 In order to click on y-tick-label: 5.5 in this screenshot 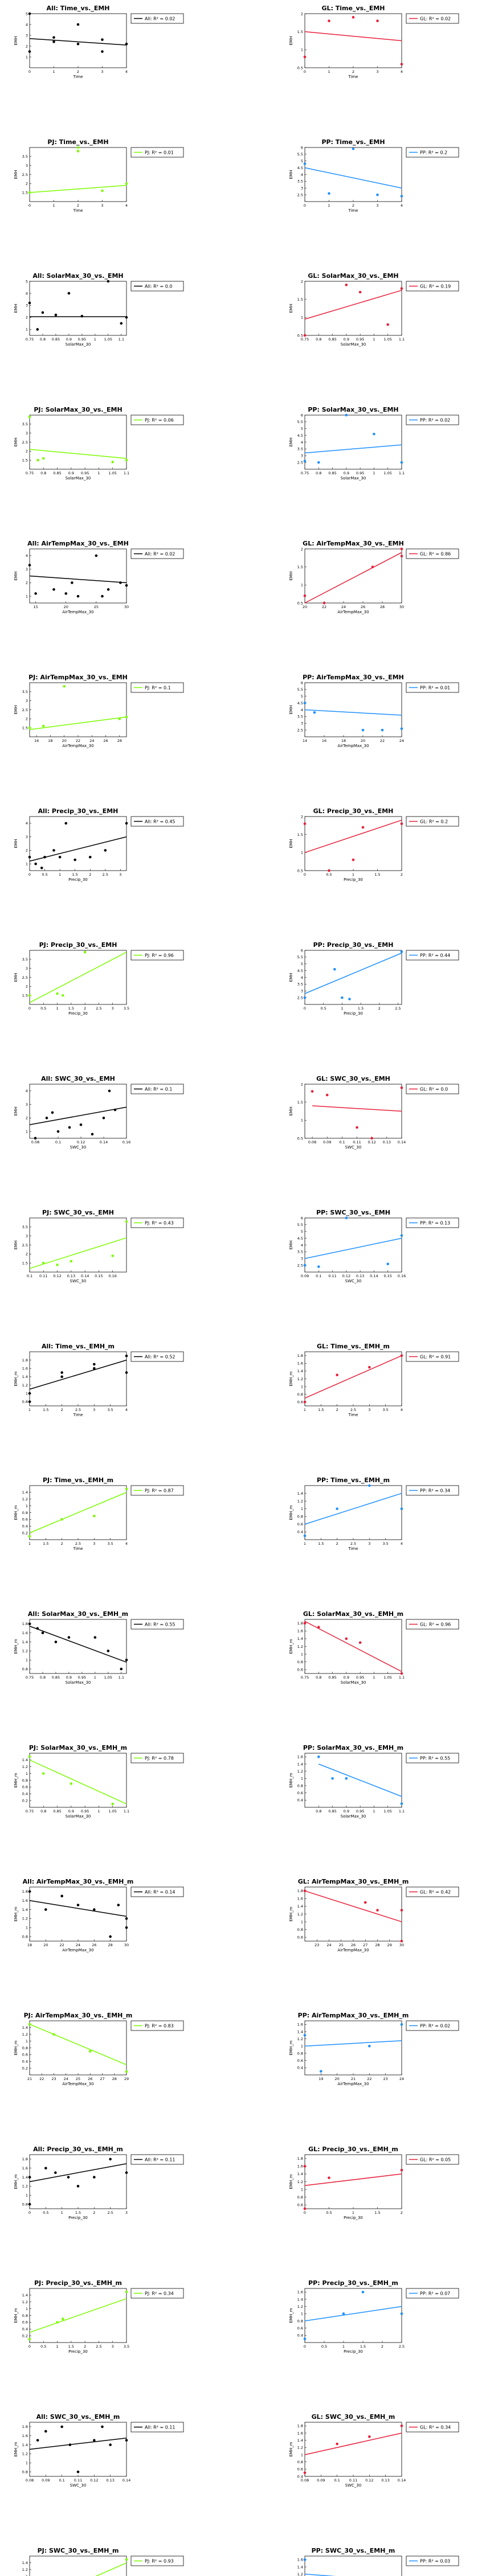, I will do `click(300, 154)`.